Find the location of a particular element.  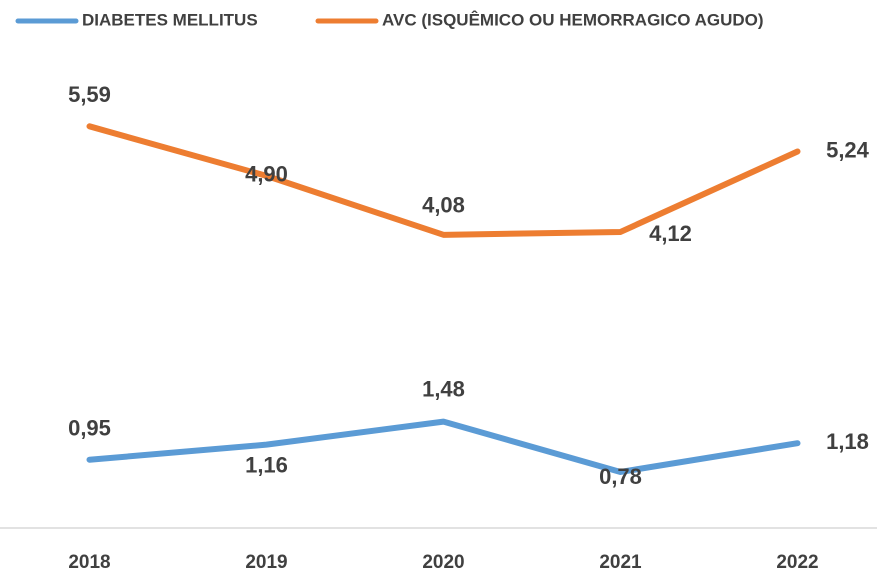

x-tick-label: 2021 is located at coordinates (620, 562).